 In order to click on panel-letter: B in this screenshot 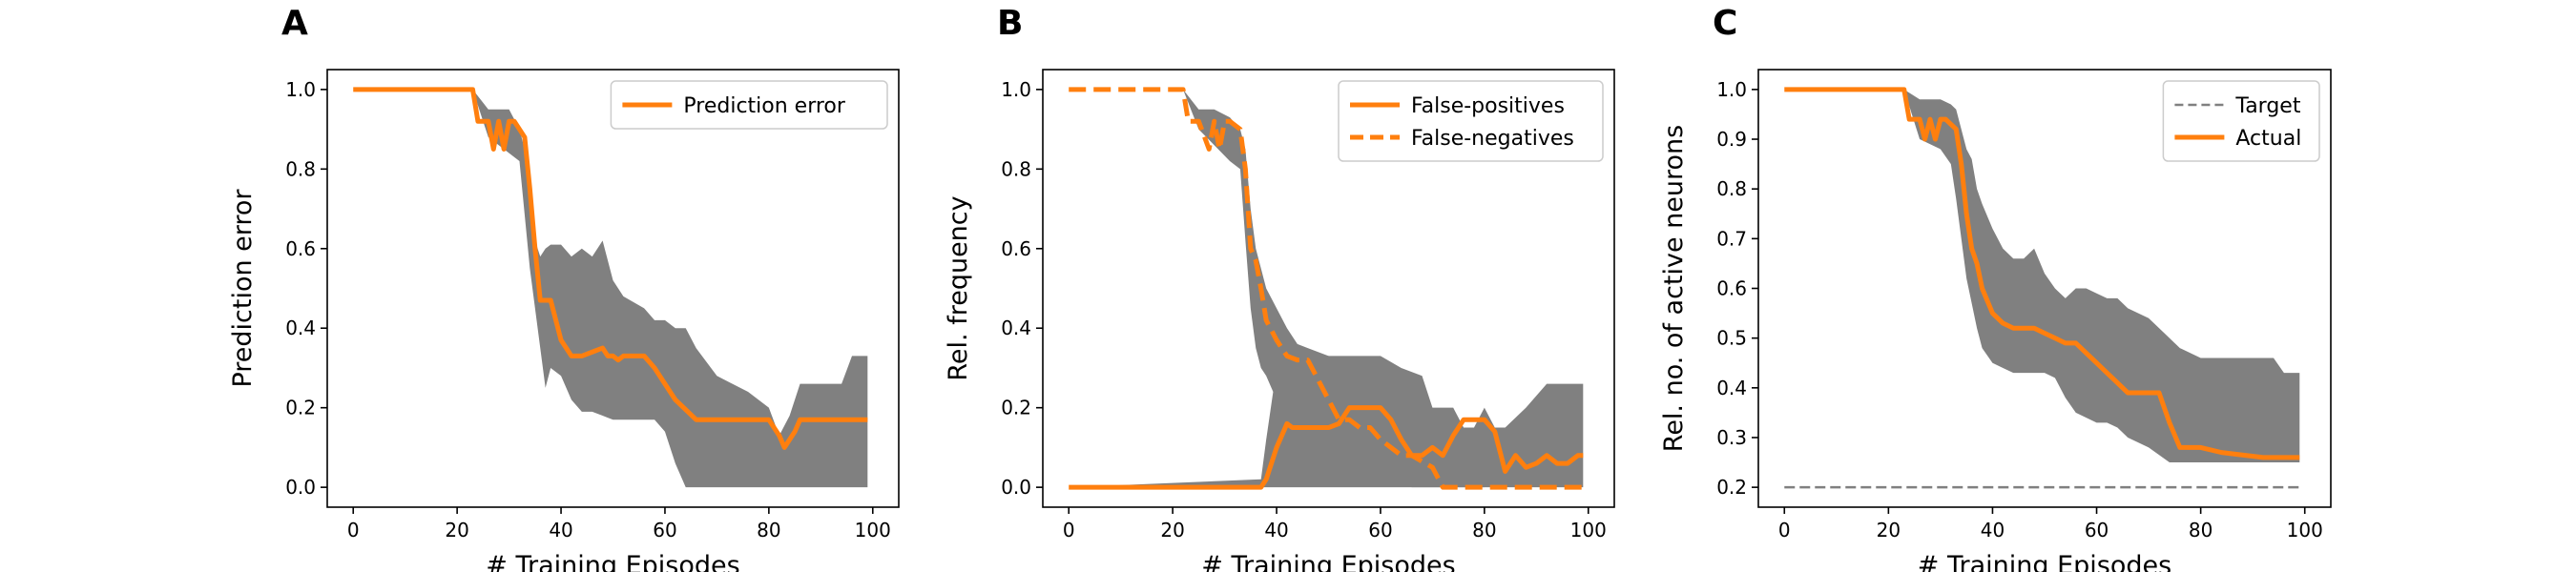, I will do `click(1010, 23)`.